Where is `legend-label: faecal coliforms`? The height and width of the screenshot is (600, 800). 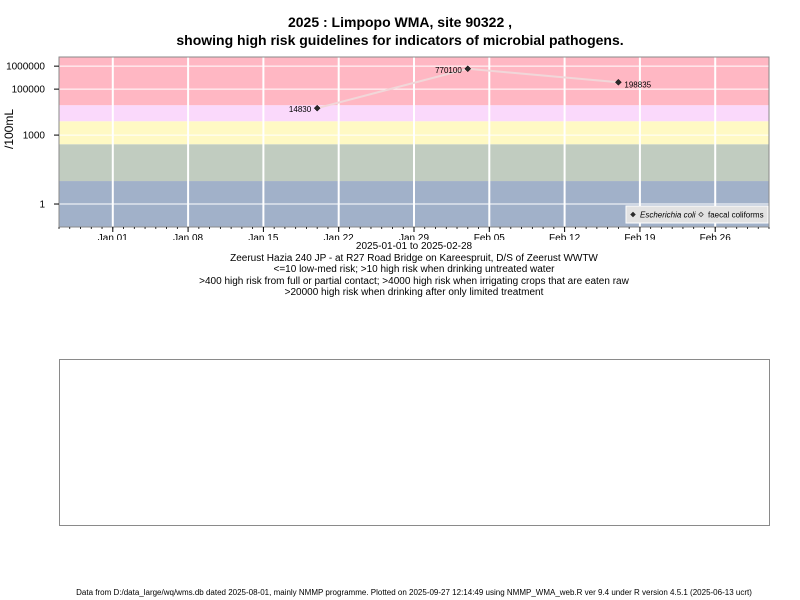
legend-label: faecal coliforms is located at coordinates (736, 214).